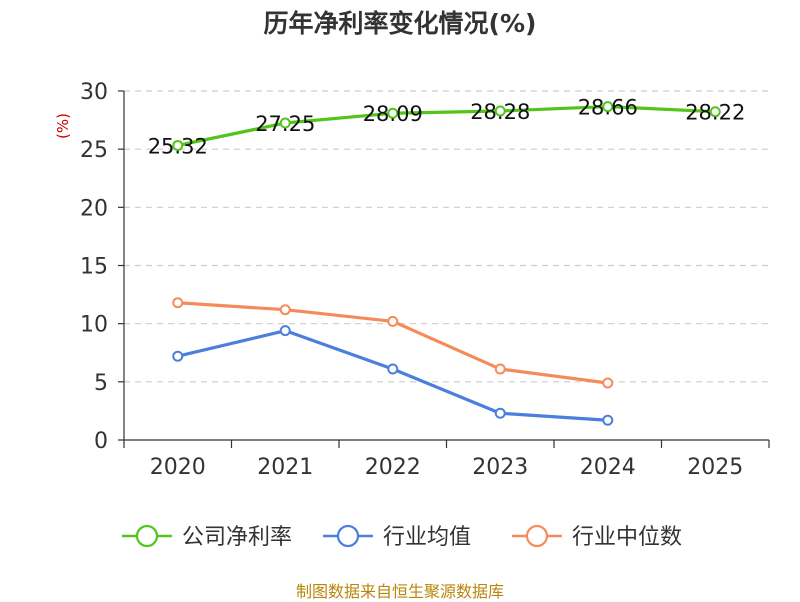 Image resolution: width=800 pixels, height=602 pixels. What do you see at coordinates (500, 467) in the screenshot?
I see `x-tick-label: 2023` at bounding box center [500, 467].